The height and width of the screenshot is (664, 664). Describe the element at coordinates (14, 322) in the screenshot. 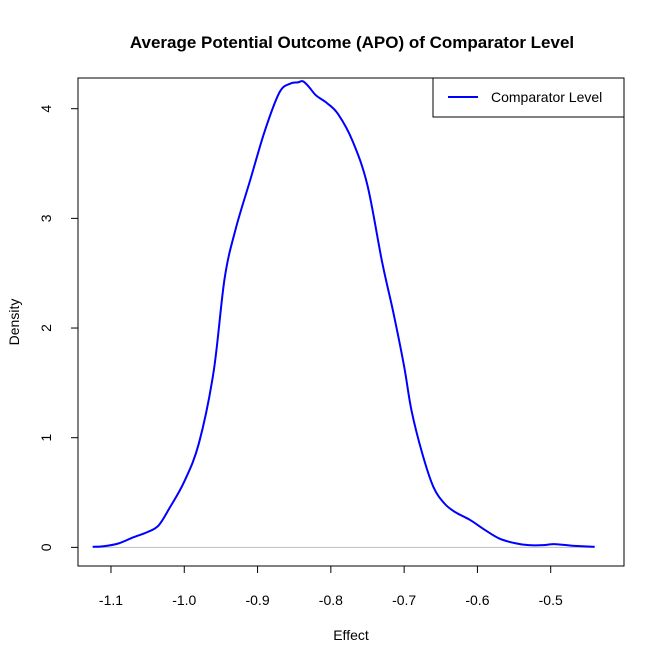

I see `y-axis-label: Density` at that location.